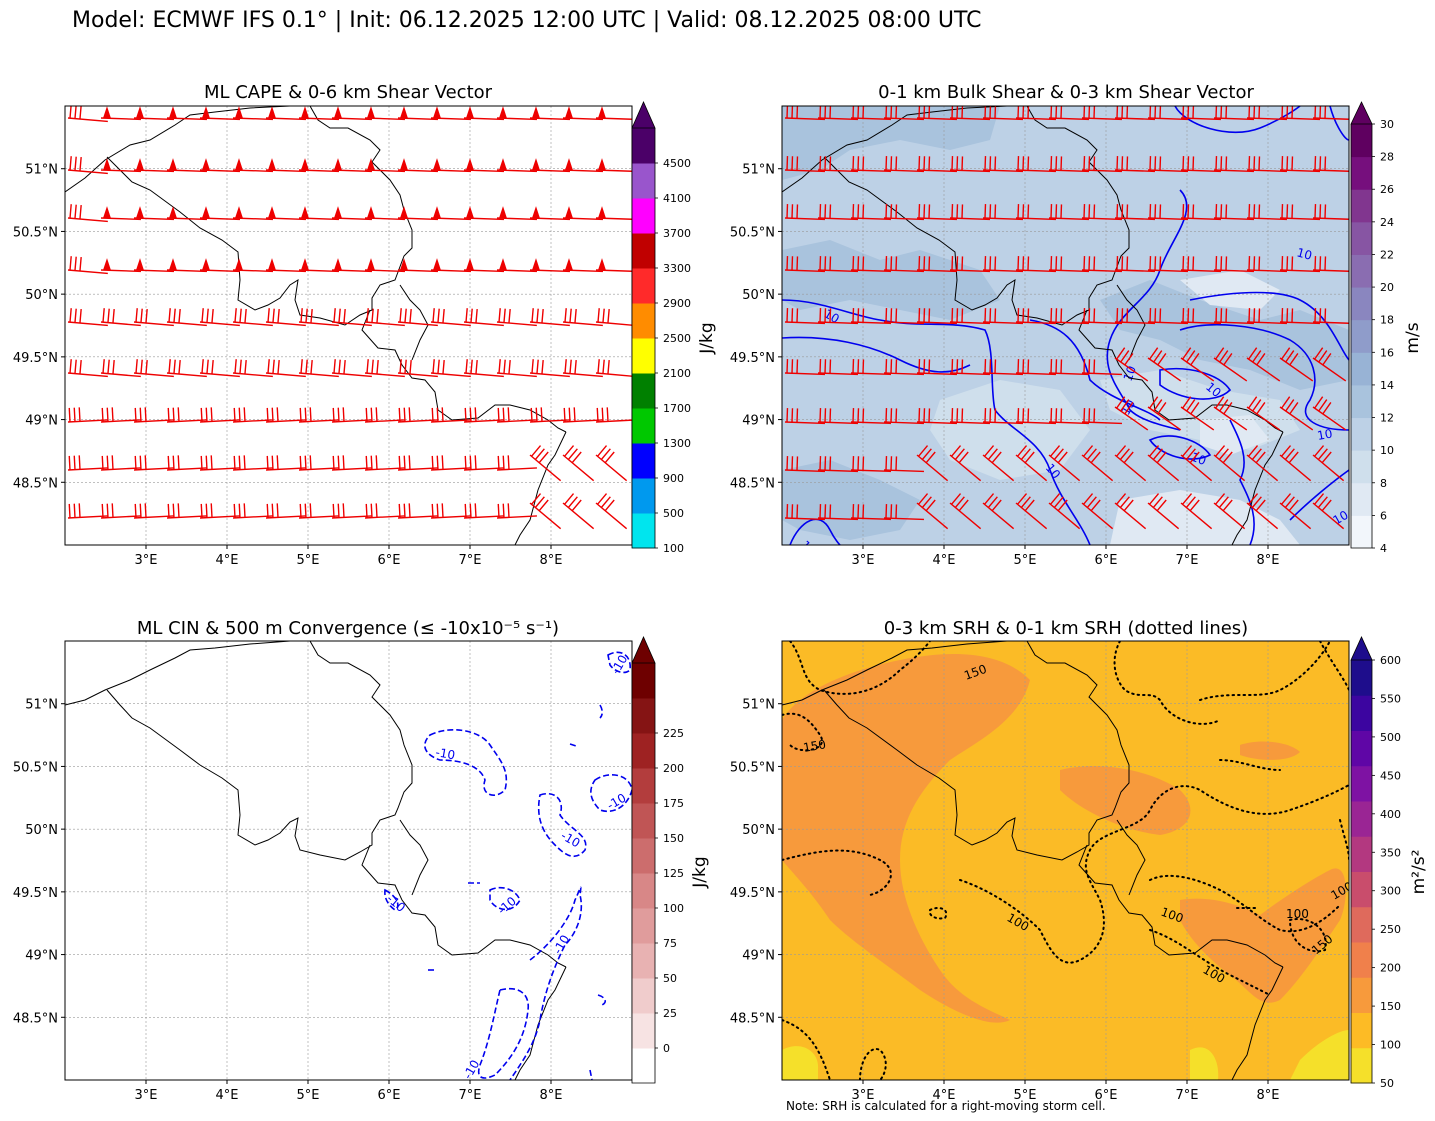  What do you see at coordinates (677, 163) in the screenshot?
I see `colorbar-tick-label: 4500` at bounding box center [677, 163].